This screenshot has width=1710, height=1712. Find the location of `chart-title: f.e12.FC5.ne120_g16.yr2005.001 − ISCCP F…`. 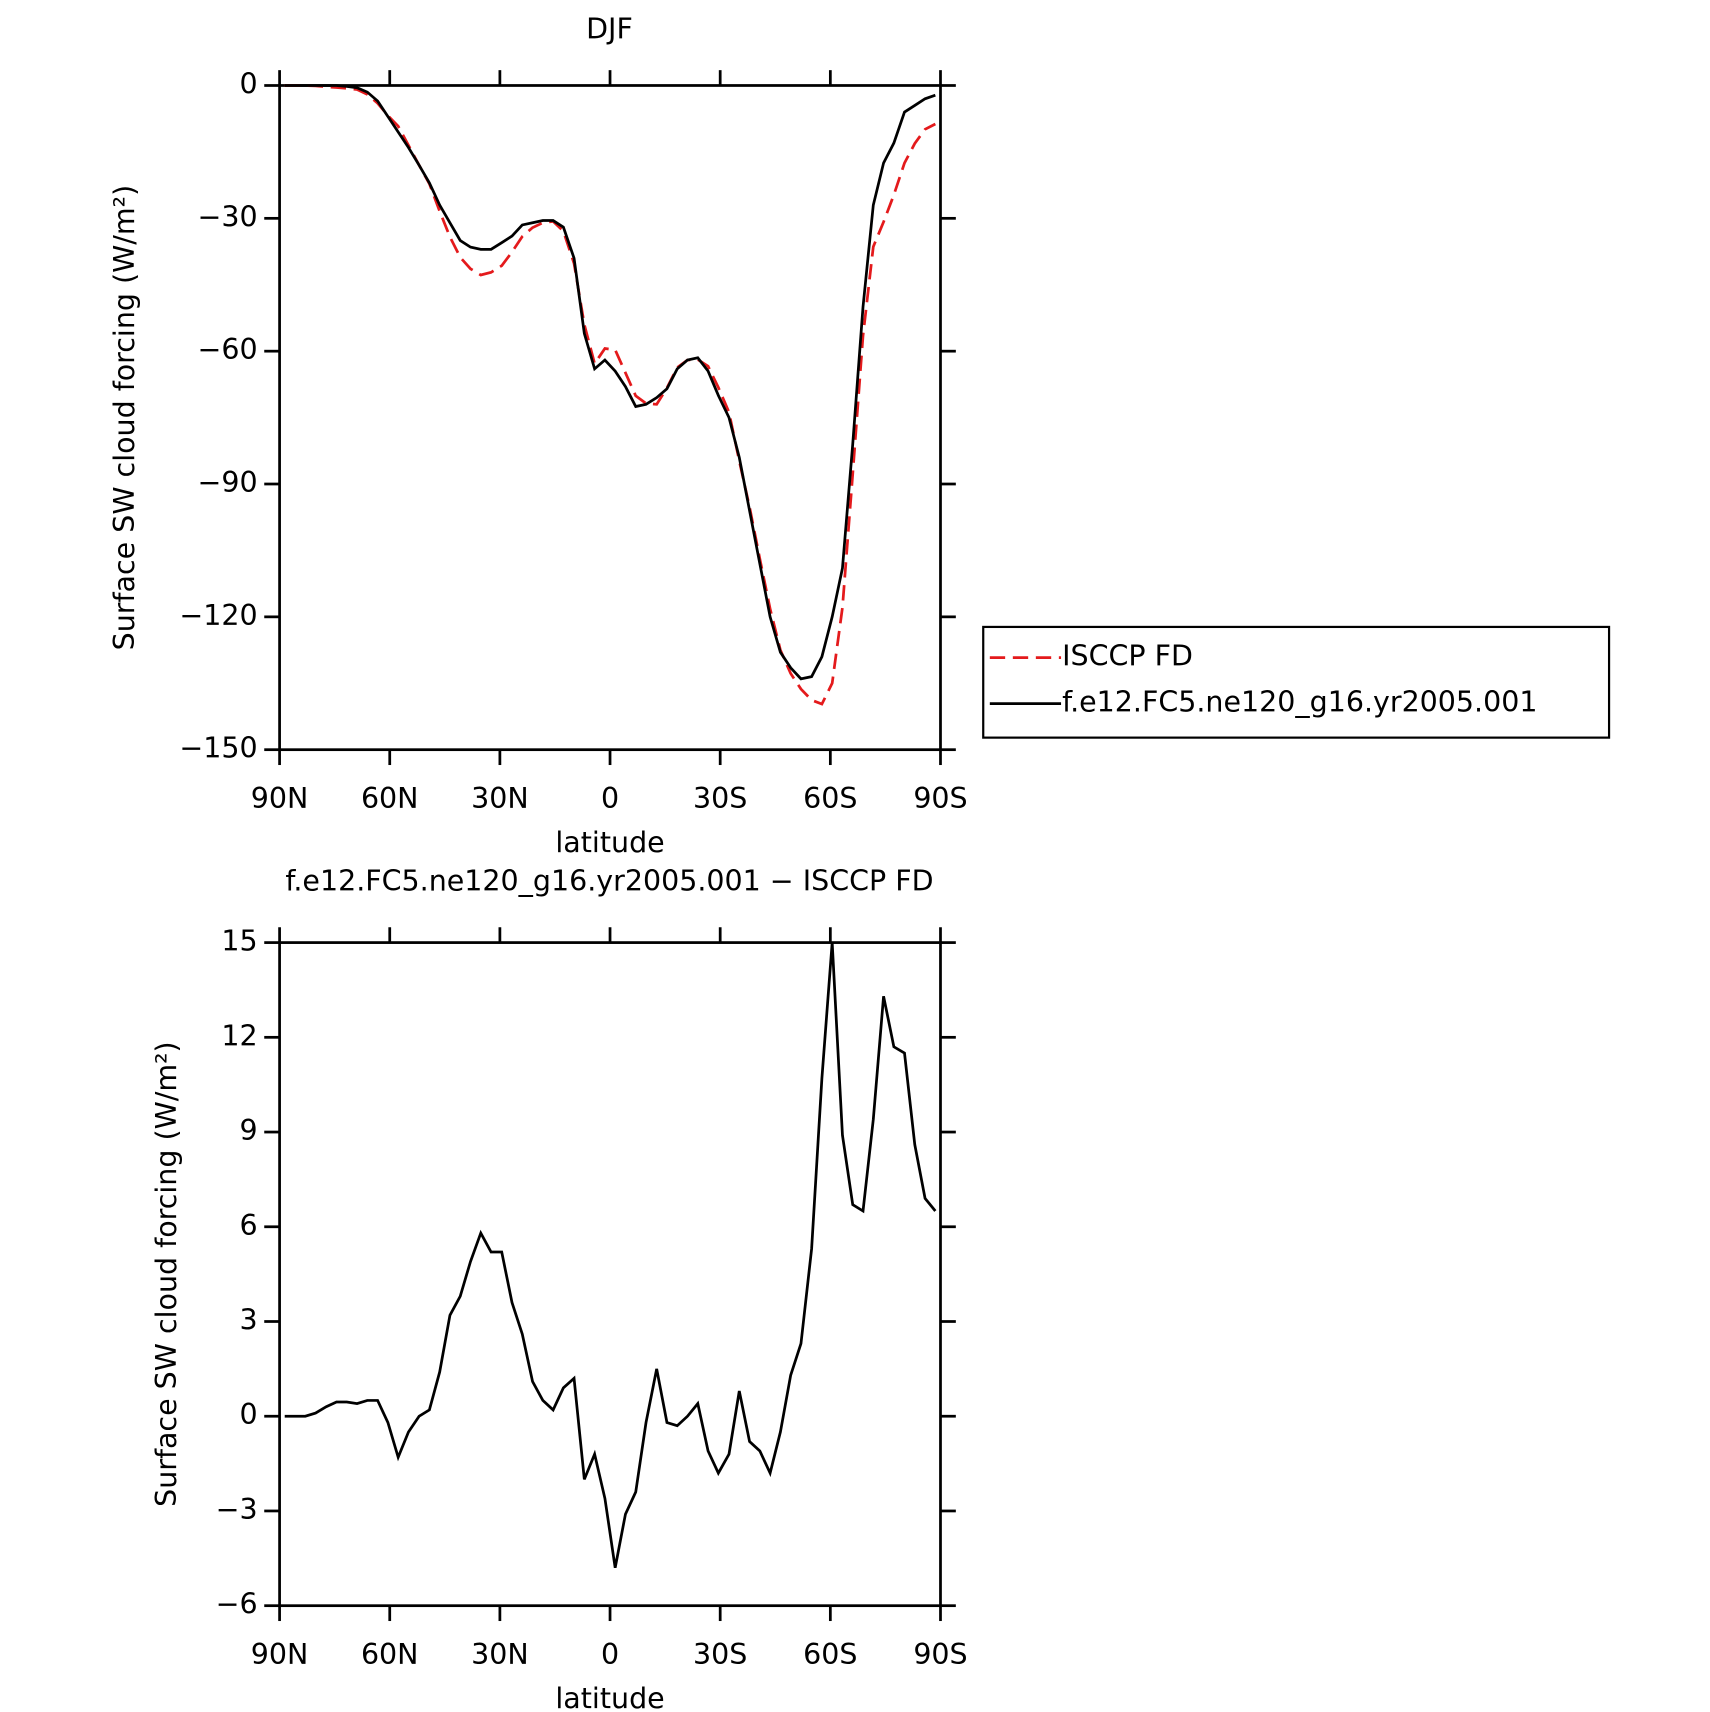

chart-title: f.e12.FC5.ne120_g16.yr2005.001 − ISCCP F… is located at coordinates (609, 880).